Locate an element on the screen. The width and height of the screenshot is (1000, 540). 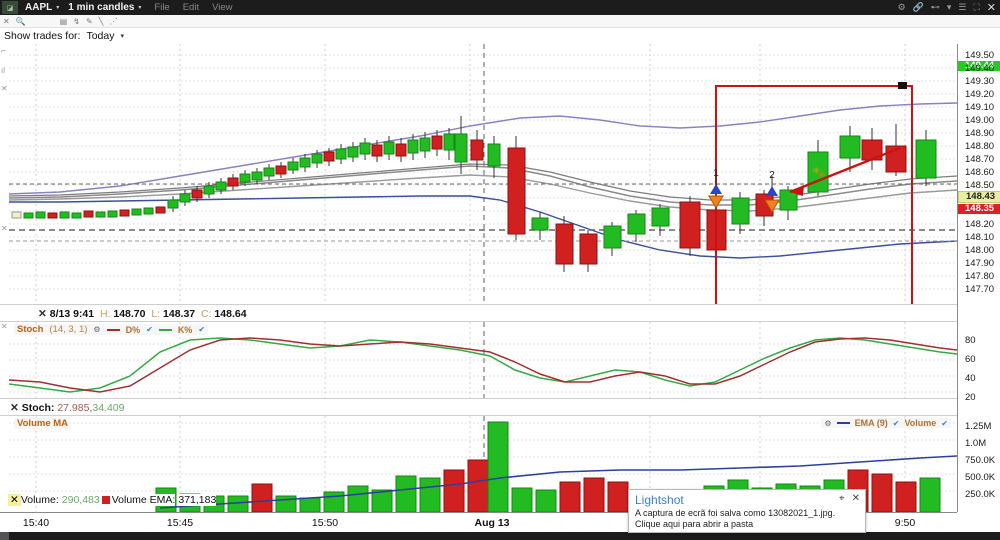
price-tick: 149.00 is located at coordinates (980, 120).